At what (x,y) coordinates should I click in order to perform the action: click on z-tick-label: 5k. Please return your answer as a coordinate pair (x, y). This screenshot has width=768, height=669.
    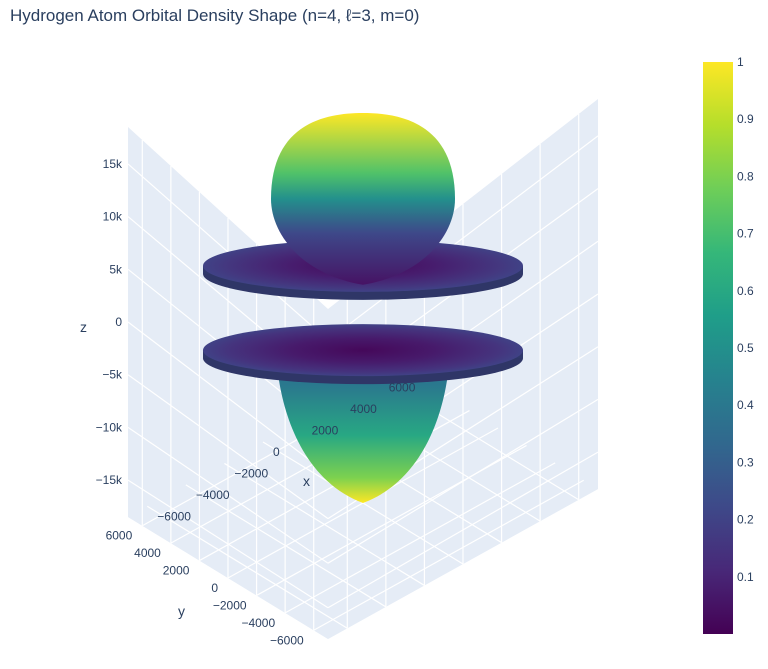
    Looking at the image, I should click on (116, 269).